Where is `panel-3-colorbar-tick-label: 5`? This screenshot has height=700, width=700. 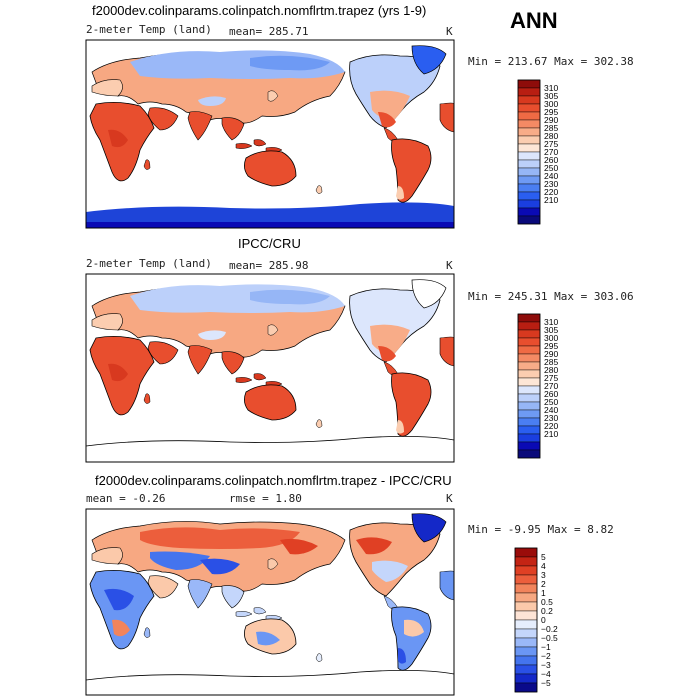 panel-3-colorbar-tick-label: 5 is located at coordinates (543, 557).